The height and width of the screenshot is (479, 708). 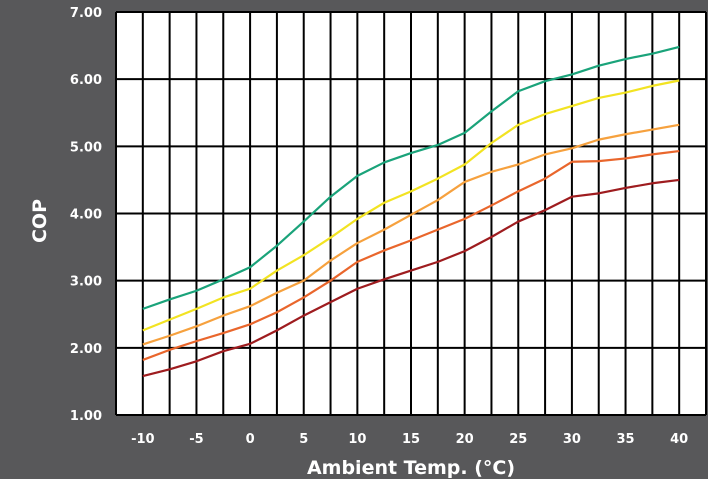 What do you see at coordinates (572, 439) in the screenshot?
I see `x-tick-label: 30` at bounding box center [572, 439].